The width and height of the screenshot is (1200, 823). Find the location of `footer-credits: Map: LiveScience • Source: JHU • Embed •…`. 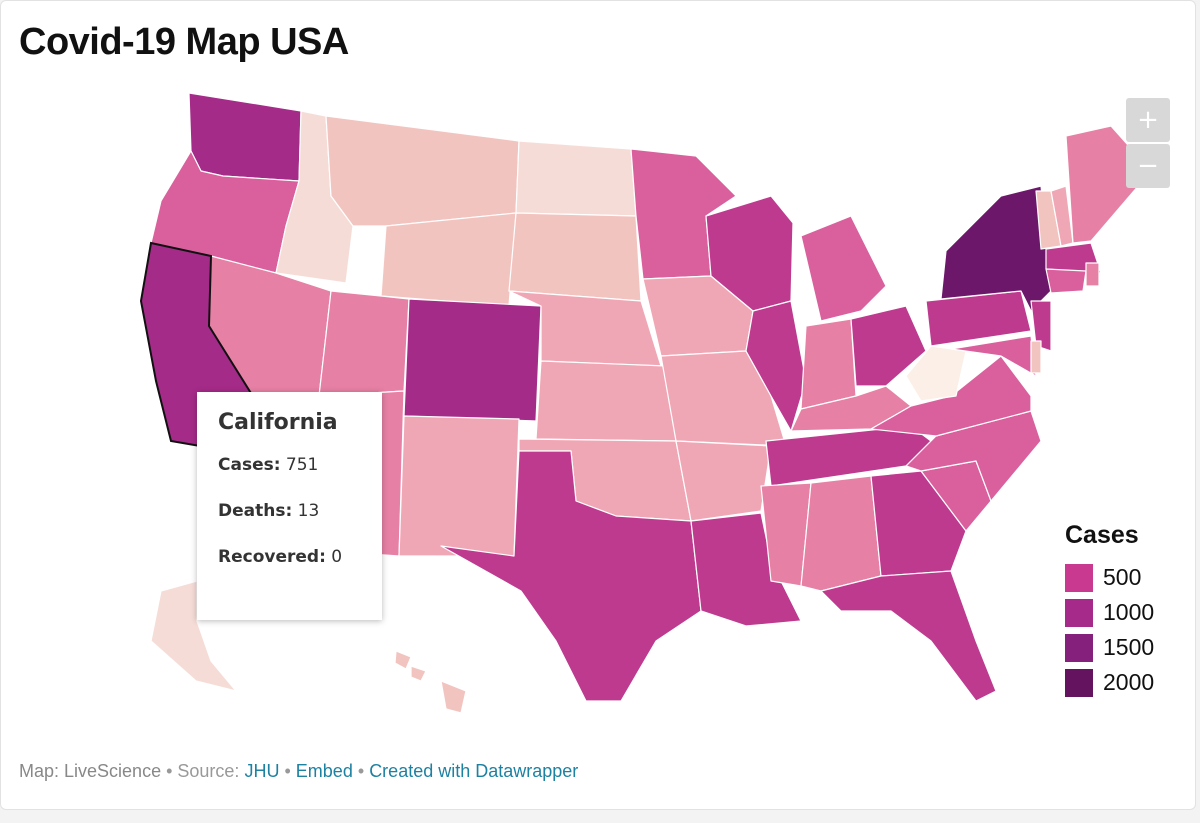

footer-credits: Map: LiveScience • Source: JHU • Embed •… is located at coordinates (298, 771).